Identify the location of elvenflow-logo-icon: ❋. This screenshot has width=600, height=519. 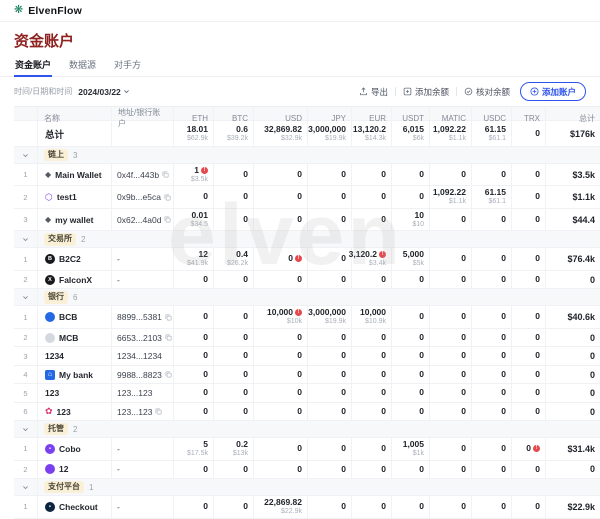
(19, 10).